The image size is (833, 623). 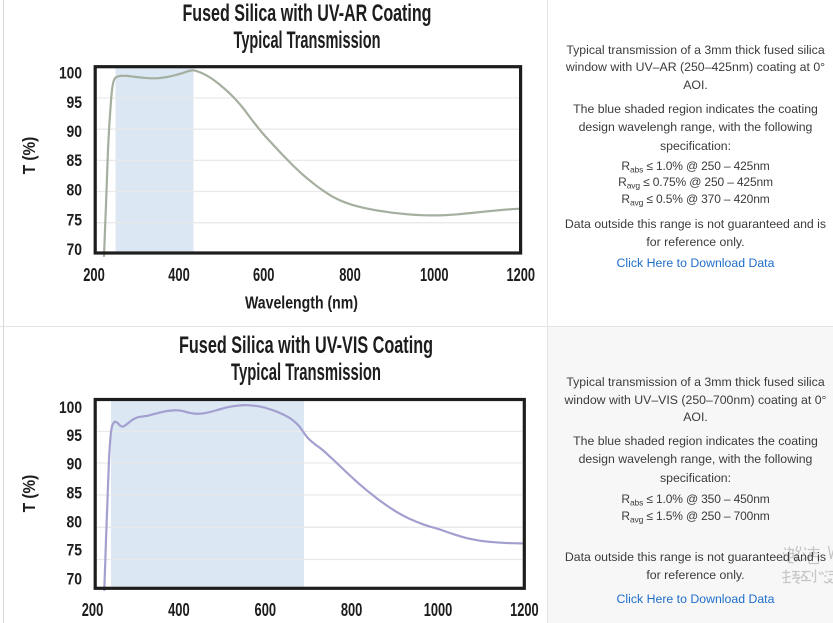 I want to click on svg-text:Fused Silica with UV-VIS Coati: Fused Silica with UV-VIS Coating, so click(x=306, y=345).